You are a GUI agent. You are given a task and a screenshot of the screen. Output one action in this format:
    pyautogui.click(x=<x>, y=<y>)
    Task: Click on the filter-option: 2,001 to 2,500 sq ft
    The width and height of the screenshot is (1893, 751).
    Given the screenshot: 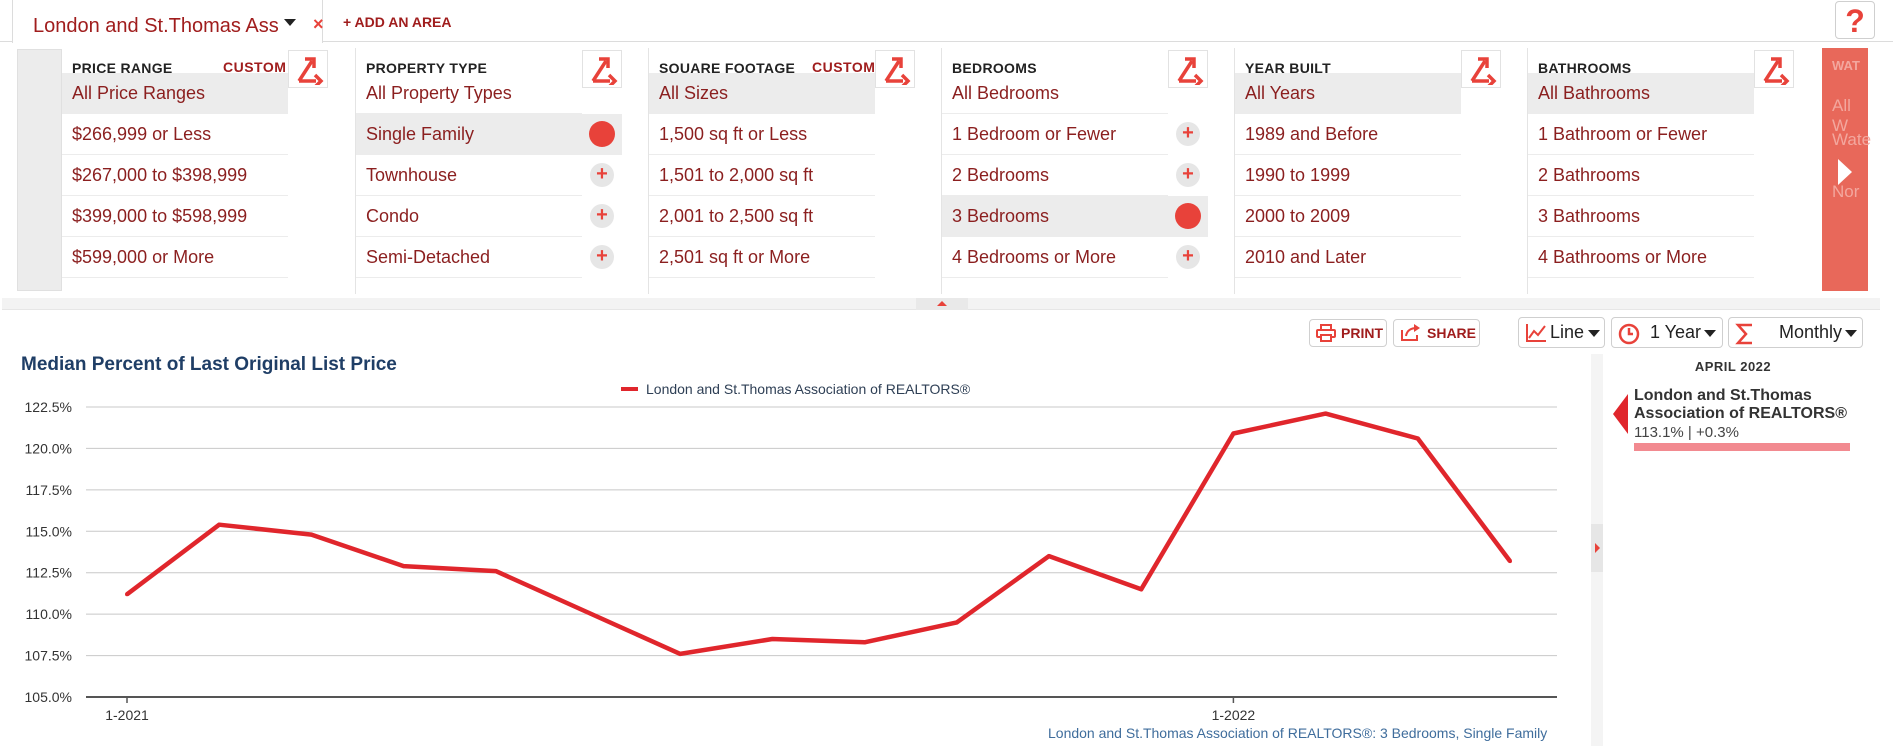 What is the action you would take?
    pyautogui.click(x=762, y=216)
    